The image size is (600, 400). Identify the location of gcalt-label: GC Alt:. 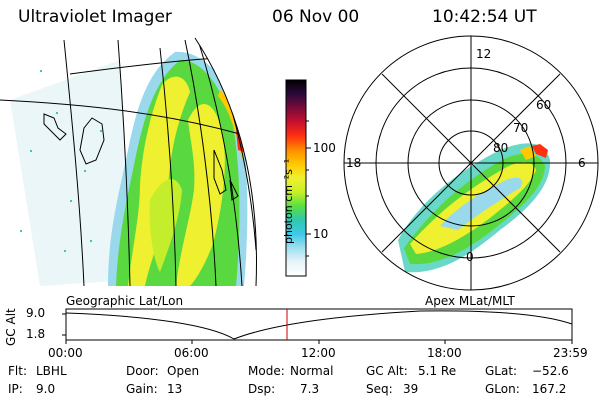
(387, 371).